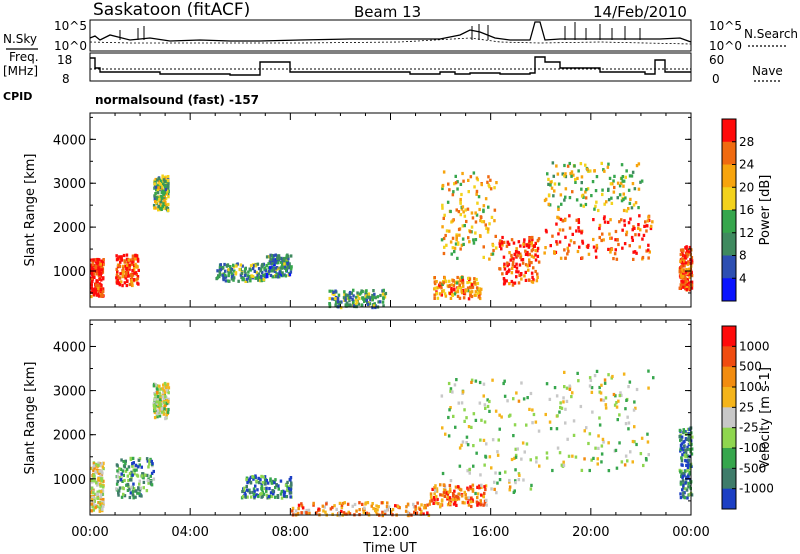 The height and width of the screenshot is (554, 800). Describe the element at coordinates (750, 387) in the screenshot. I see `velocity-colorbar-tick-label: 100` at that location.